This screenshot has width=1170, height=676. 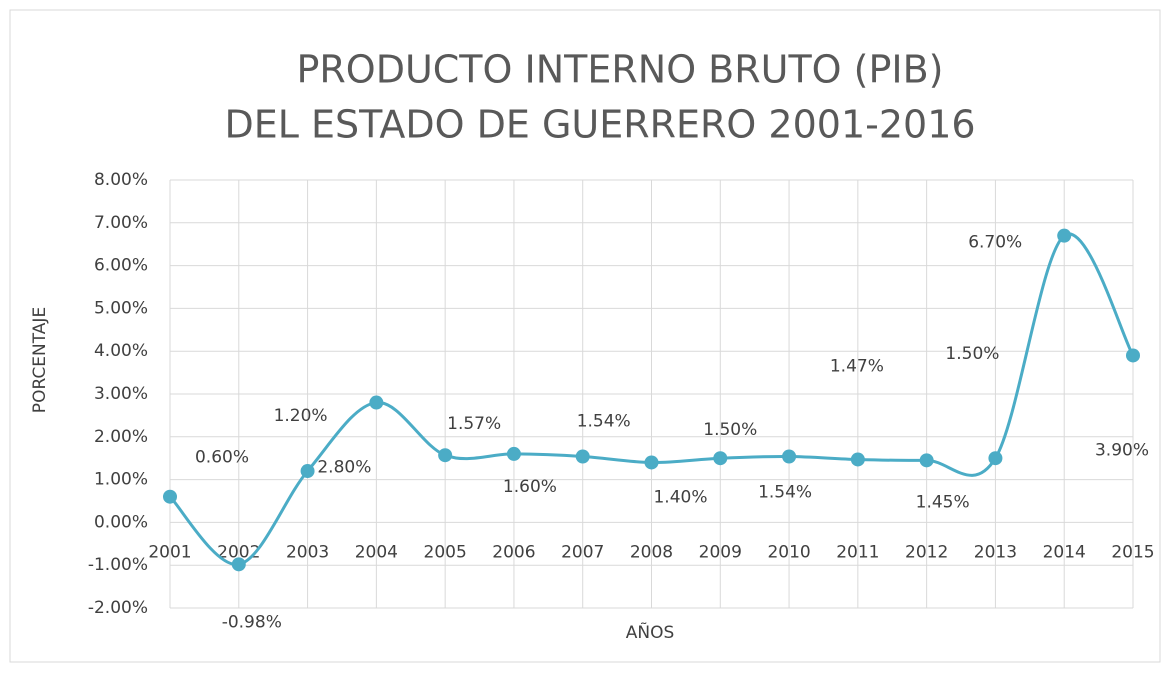 I want to click on x-tick-label: 2010, so click(x=788, y=552).